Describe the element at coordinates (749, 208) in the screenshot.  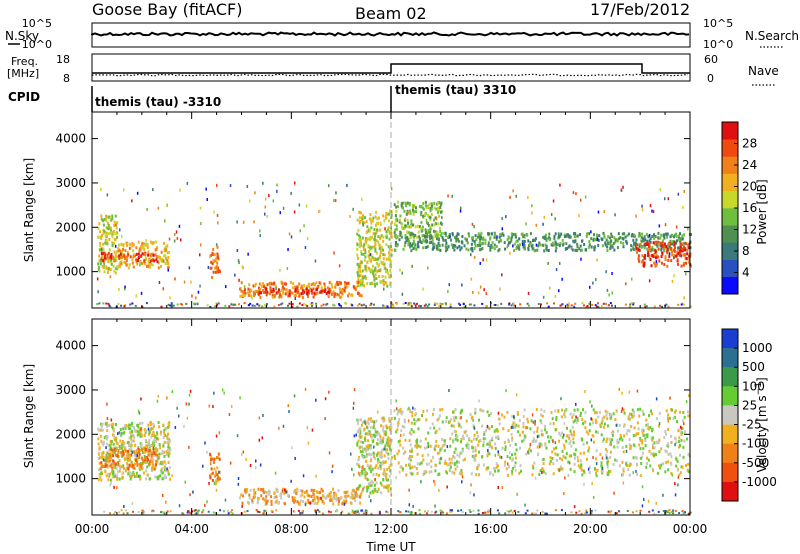
I see `power-colorbar-tick: 16` at that location.